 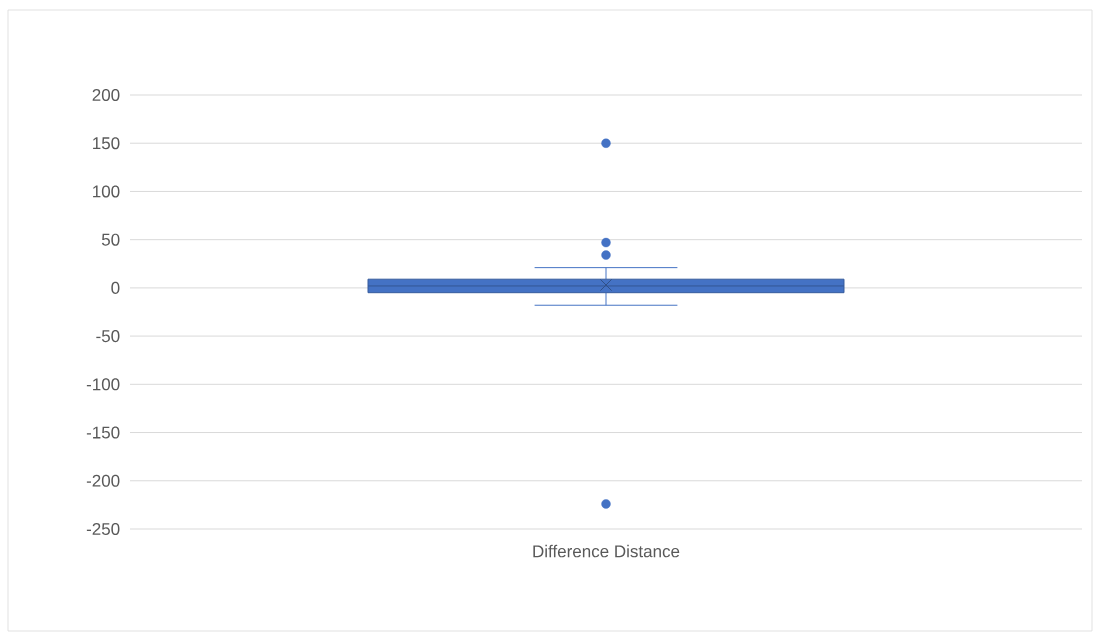 What do you see at coordinates (103, 480) in the screenshot?
I see `y-tick-label: -200` at bounding box center [103, 480].